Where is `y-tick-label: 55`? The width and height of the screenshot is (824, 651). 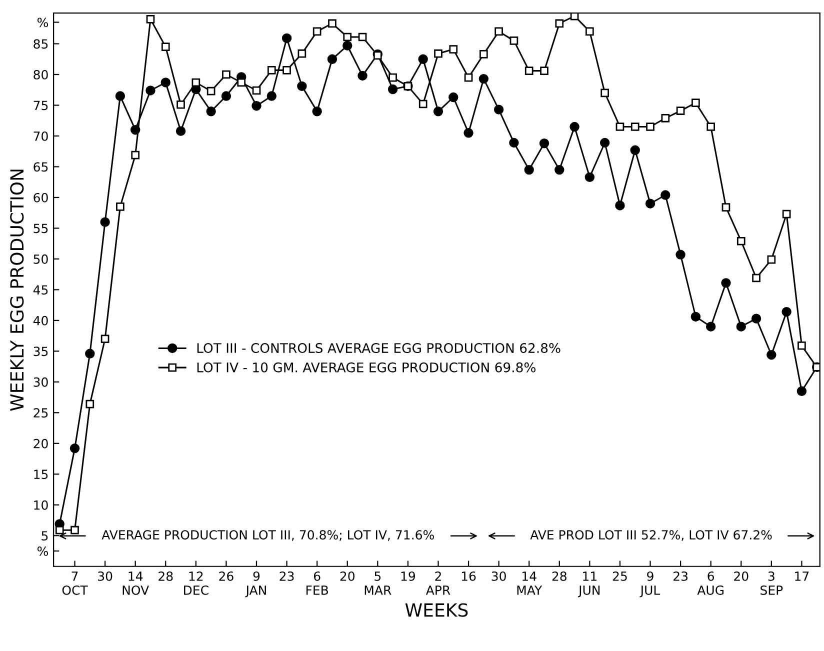
y-tick-label: 55 is located at coordinates (41, 229).